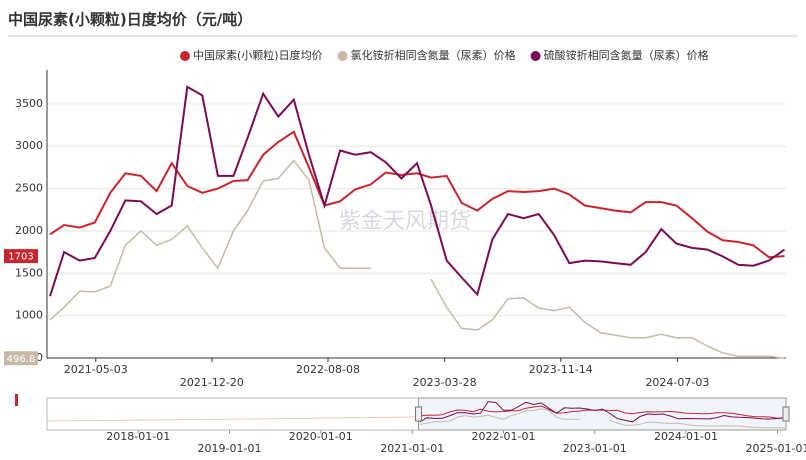  What do you see at coordinates (130, 20) in the screenshot?
I see `chart-title: 中国尿素(小颗粒)日度均价（元/吨）` at bounding box center [130, 20].